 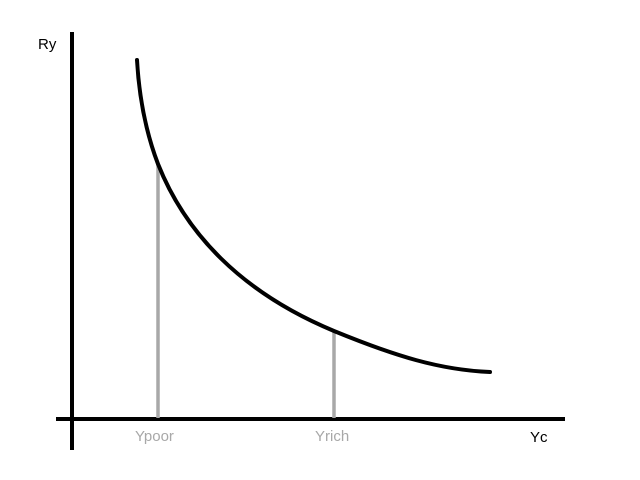 What do you see at coordinates (332, 436) in the screenshot?
I see `yrich-label: Yrich` at bounding box center [332, 436].